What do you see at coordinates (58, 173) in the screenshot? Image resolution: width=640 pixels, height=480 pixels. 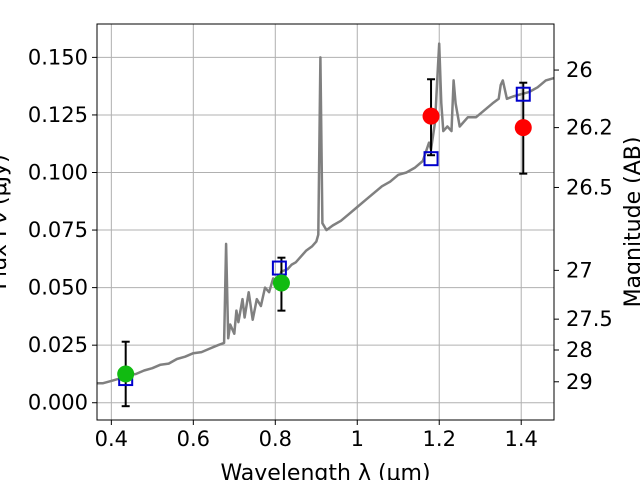 I see `y-tick-label: 0.100` at bounding box center [58, 173].